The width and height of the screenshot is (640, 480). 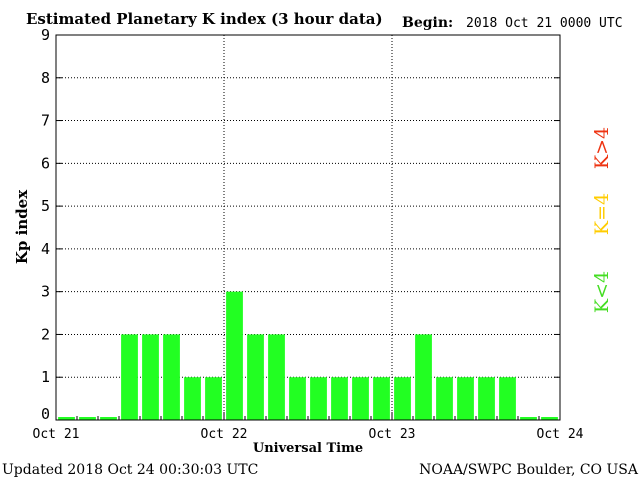 I want to click on x-tick-label: Oct 21, so click(x=56, y=434).